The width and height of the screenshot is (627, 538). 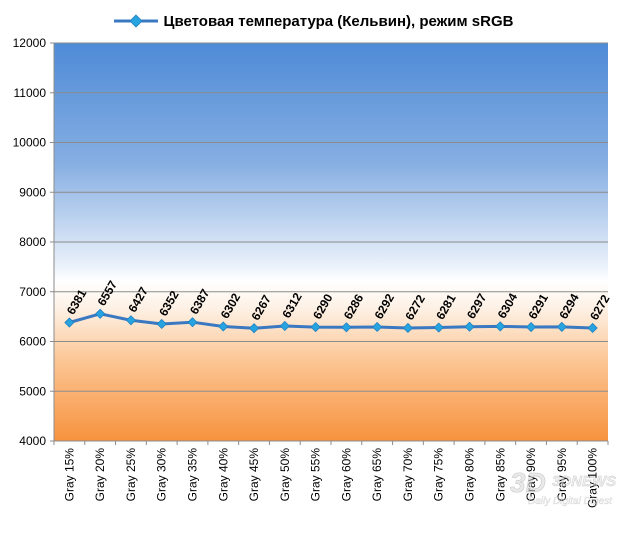 I want to click on x-tick-label: Gray 25%, so click(x=131, y=475).